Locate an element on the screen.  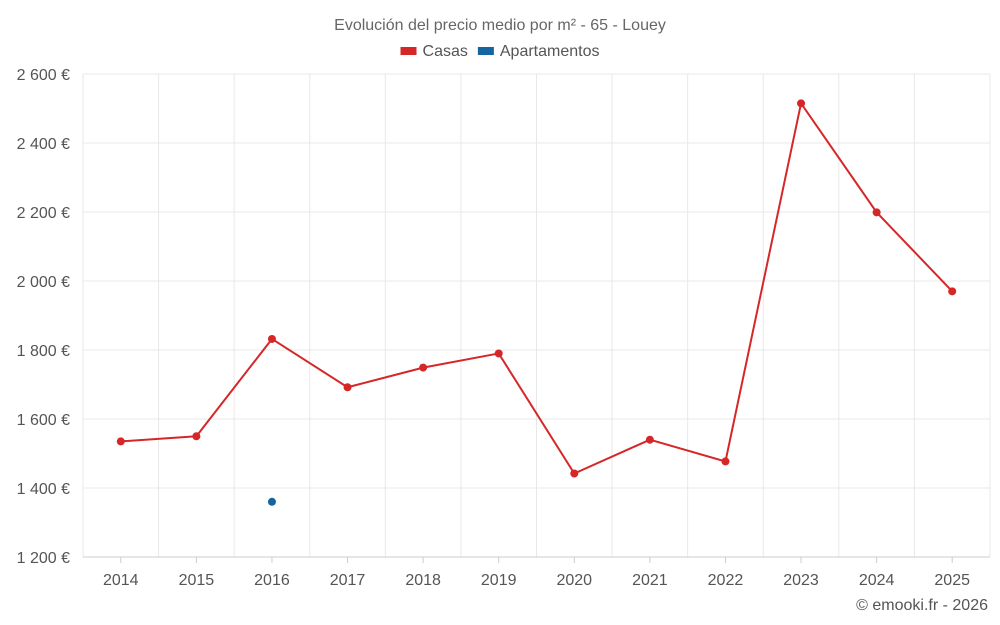
y-tick-label: 2 200 € is located at coordinates (43, 213).